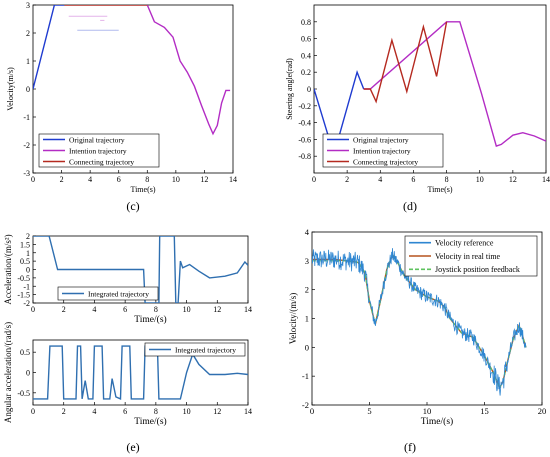 Image resolution: width=550 pixels, height=457 pixels. Describe the element at coordinates (542, 411) in the screenshot. I see `chart-f-x-tick-label: 20` at that location.